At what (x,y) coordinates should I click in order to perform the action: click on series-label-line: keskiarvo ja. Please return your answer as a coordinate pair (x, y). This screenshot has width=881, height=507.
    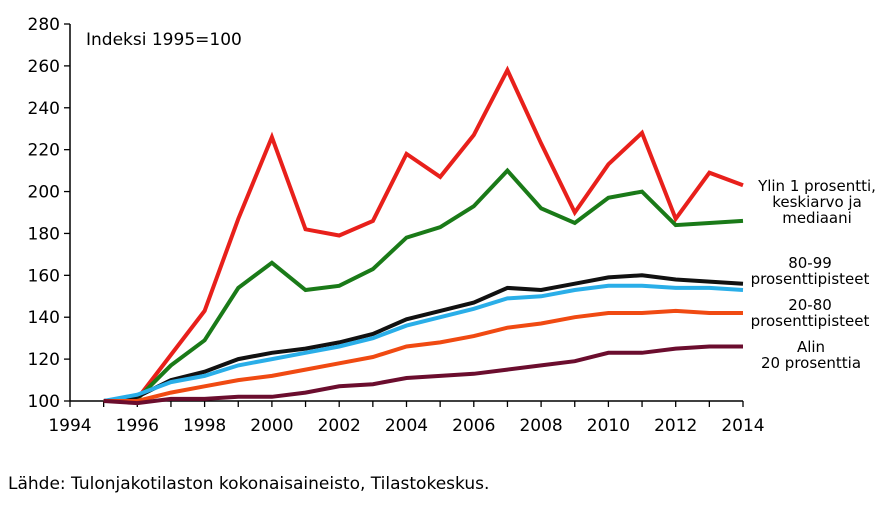
    Looking at the image, I should click on (817, 202).